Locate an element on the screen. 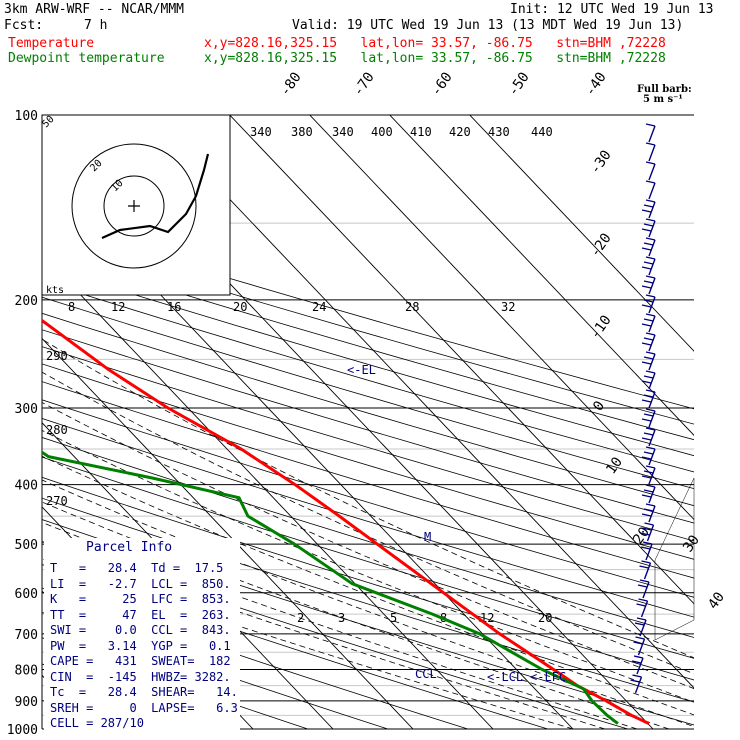 This screenshot has height=740, width=740. parcel-info-title: Parcel Info is located at coordinates (129, 547).